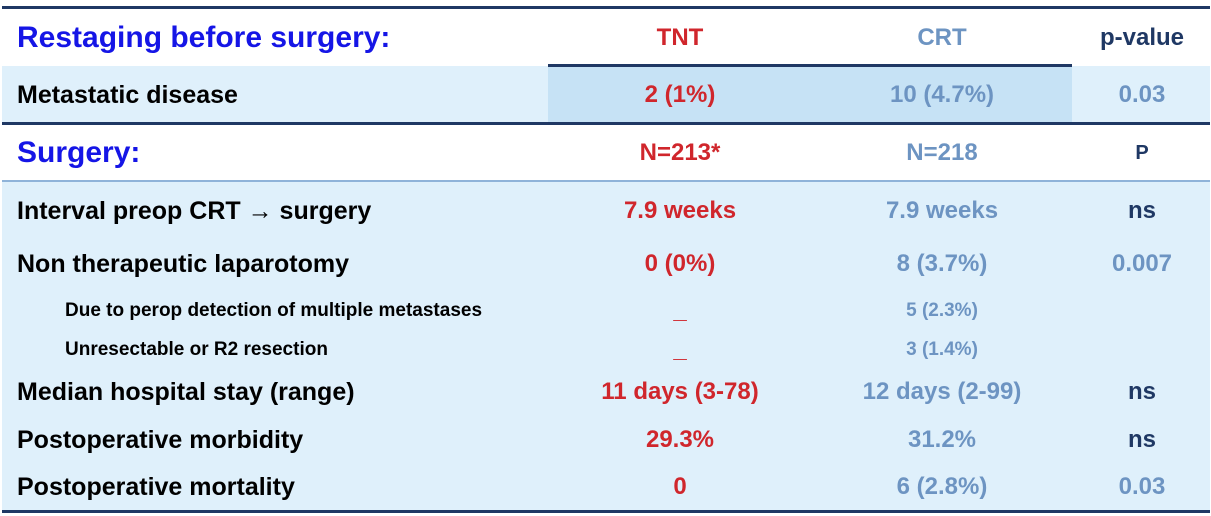 This screenshot has width=1211, height=516. I want to click on metastatic-highlight-cell, so click(810, 94).